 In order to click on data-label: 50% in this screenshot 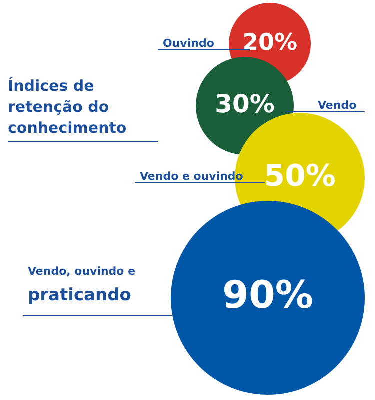, I will do `click(300, 176)`.